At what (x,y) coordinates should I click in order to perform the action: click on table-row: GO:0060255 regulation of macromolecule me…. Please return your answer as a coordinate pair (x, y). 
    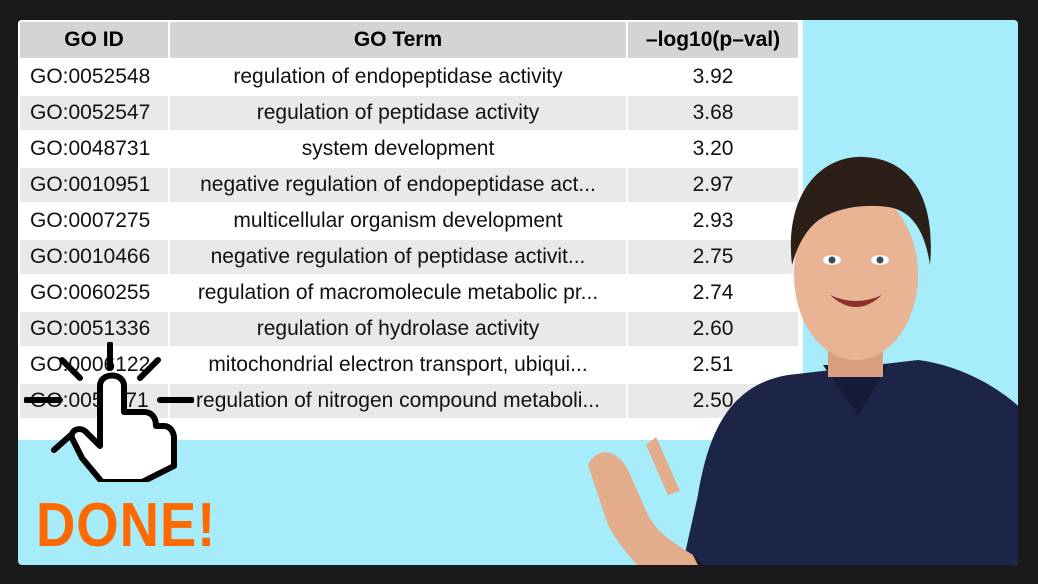
    Looking at the image, I should click on (409, 293).